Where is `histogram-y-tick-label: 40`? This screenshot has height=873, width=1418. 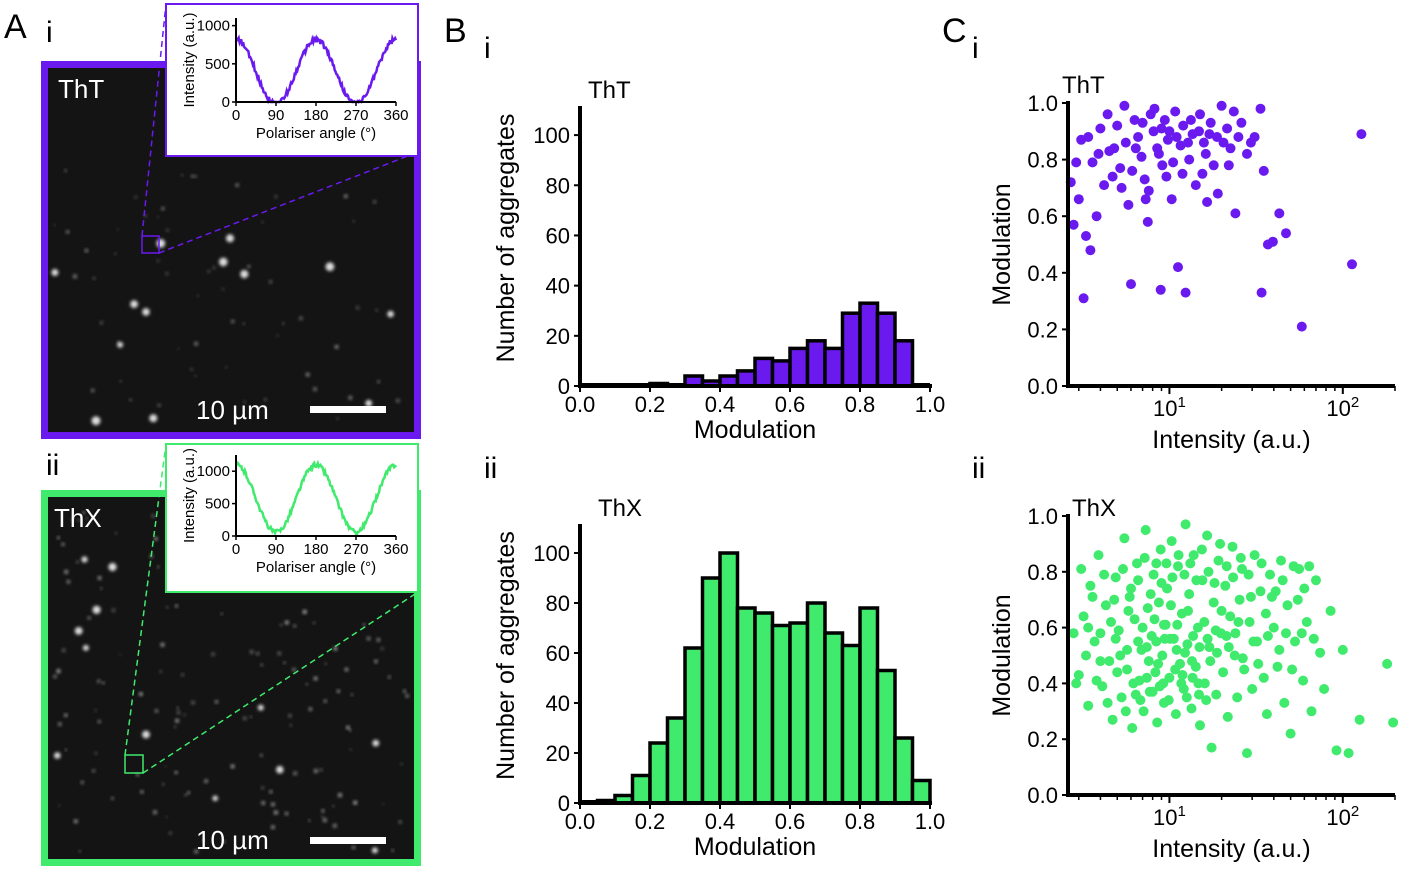 histogram-y-tick-label: 40 is located at coordinates (558, 703).